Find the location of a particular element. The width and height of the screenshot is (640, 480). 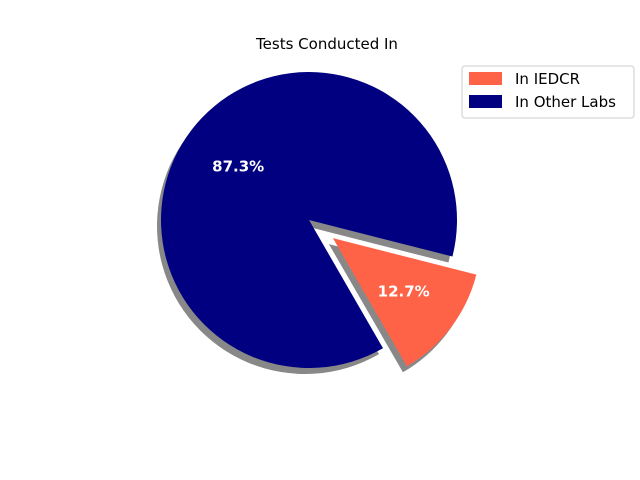

legend: In IEDCR In Other Labs is located at coordinates (548, 92).